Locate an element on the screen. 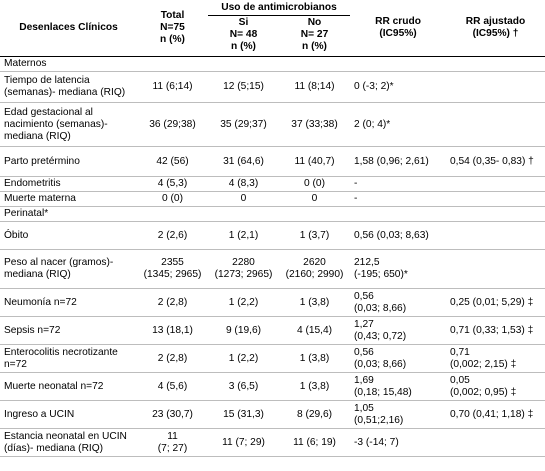 The height and width of the screenshot is (471, 545). rr-crude-cell: 1,69 (0,18; 15,48) is located at coordinates (383, 386).